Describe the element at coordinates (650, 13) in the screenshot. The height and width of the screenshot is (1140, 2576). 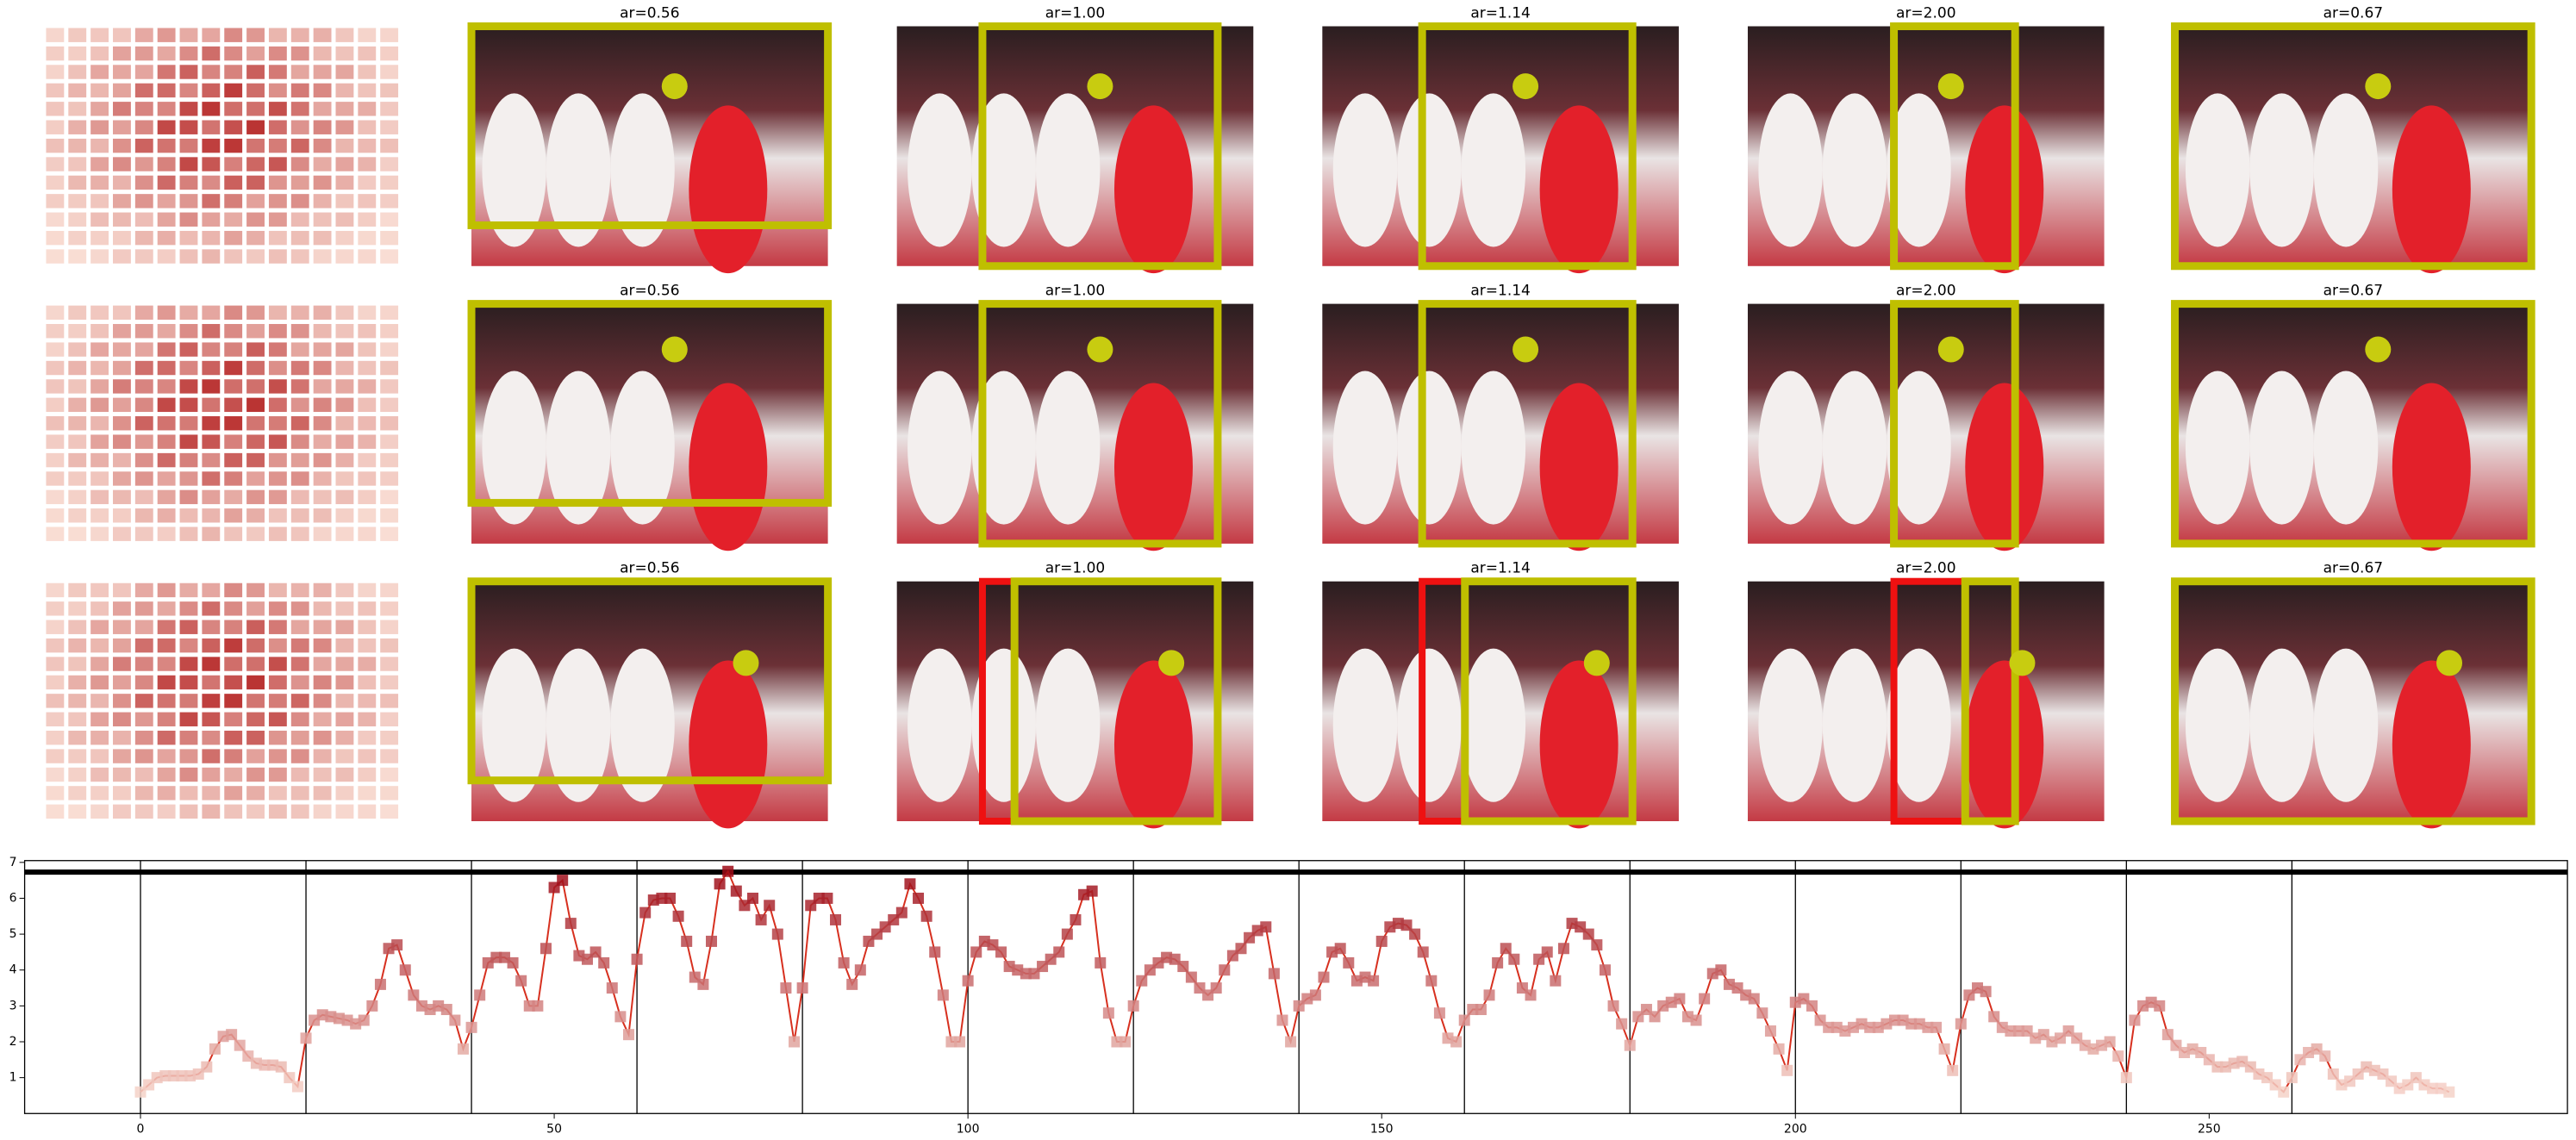
I see `panel-title: ar=0.56` at that location.